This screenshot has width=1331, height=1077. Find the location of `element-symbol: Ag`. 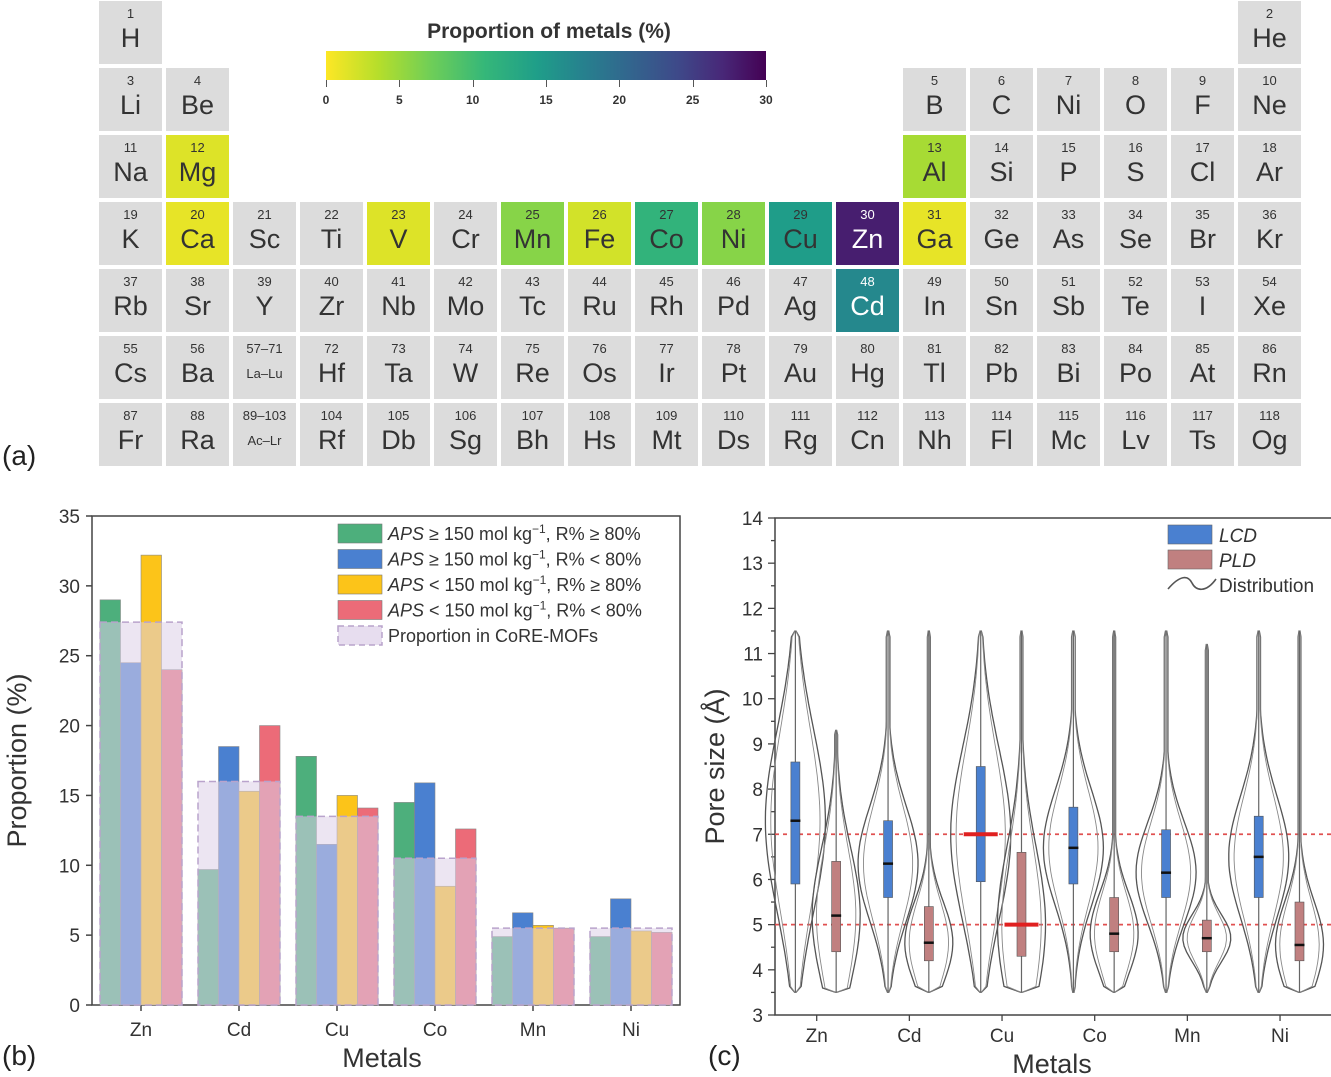

element-symbol: Ag is located at coordinates (800, 306).